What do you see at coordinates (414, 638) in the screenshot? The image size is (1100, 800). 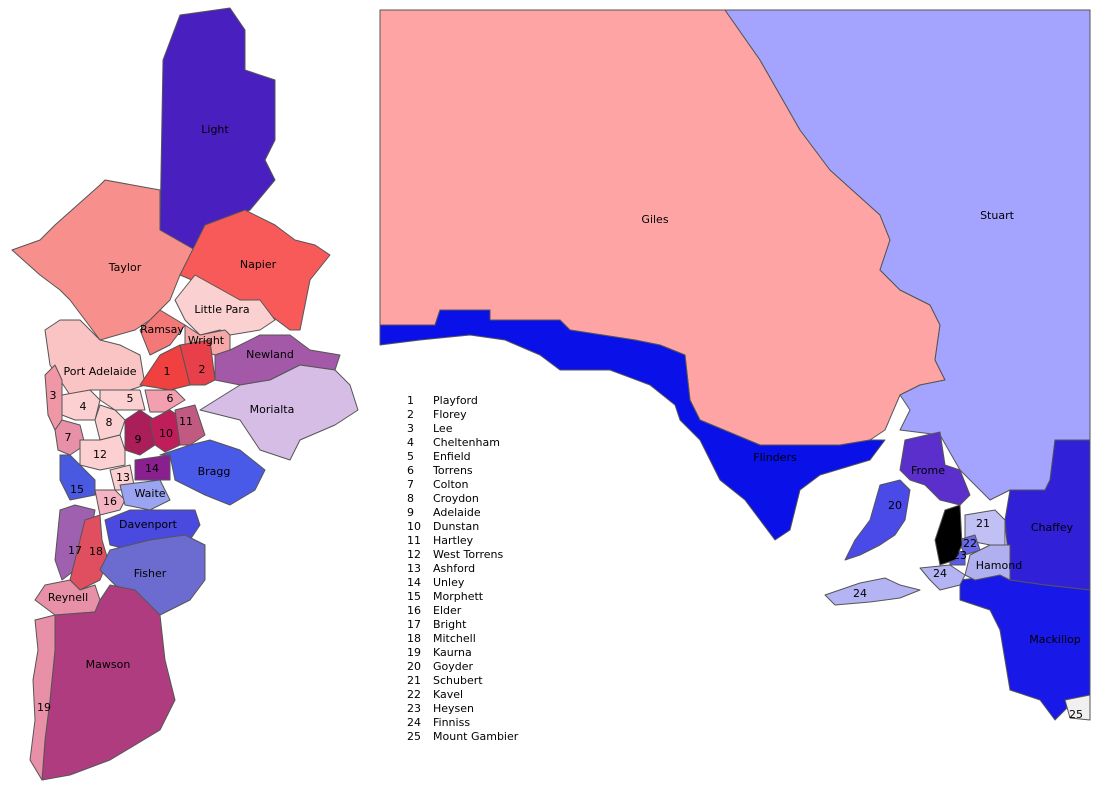 I see `legend-number: 18` at bounding box center [414, 638].